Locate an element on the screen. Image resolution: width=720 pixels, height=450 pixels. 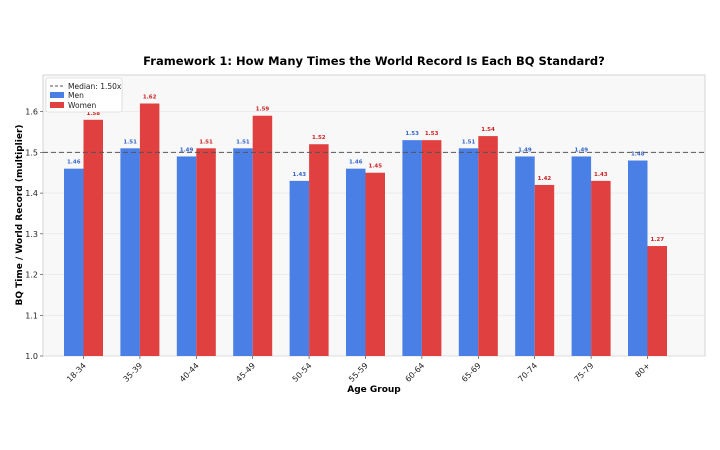
y-tick-label: 1.4 is located at coordinates (31, 193).